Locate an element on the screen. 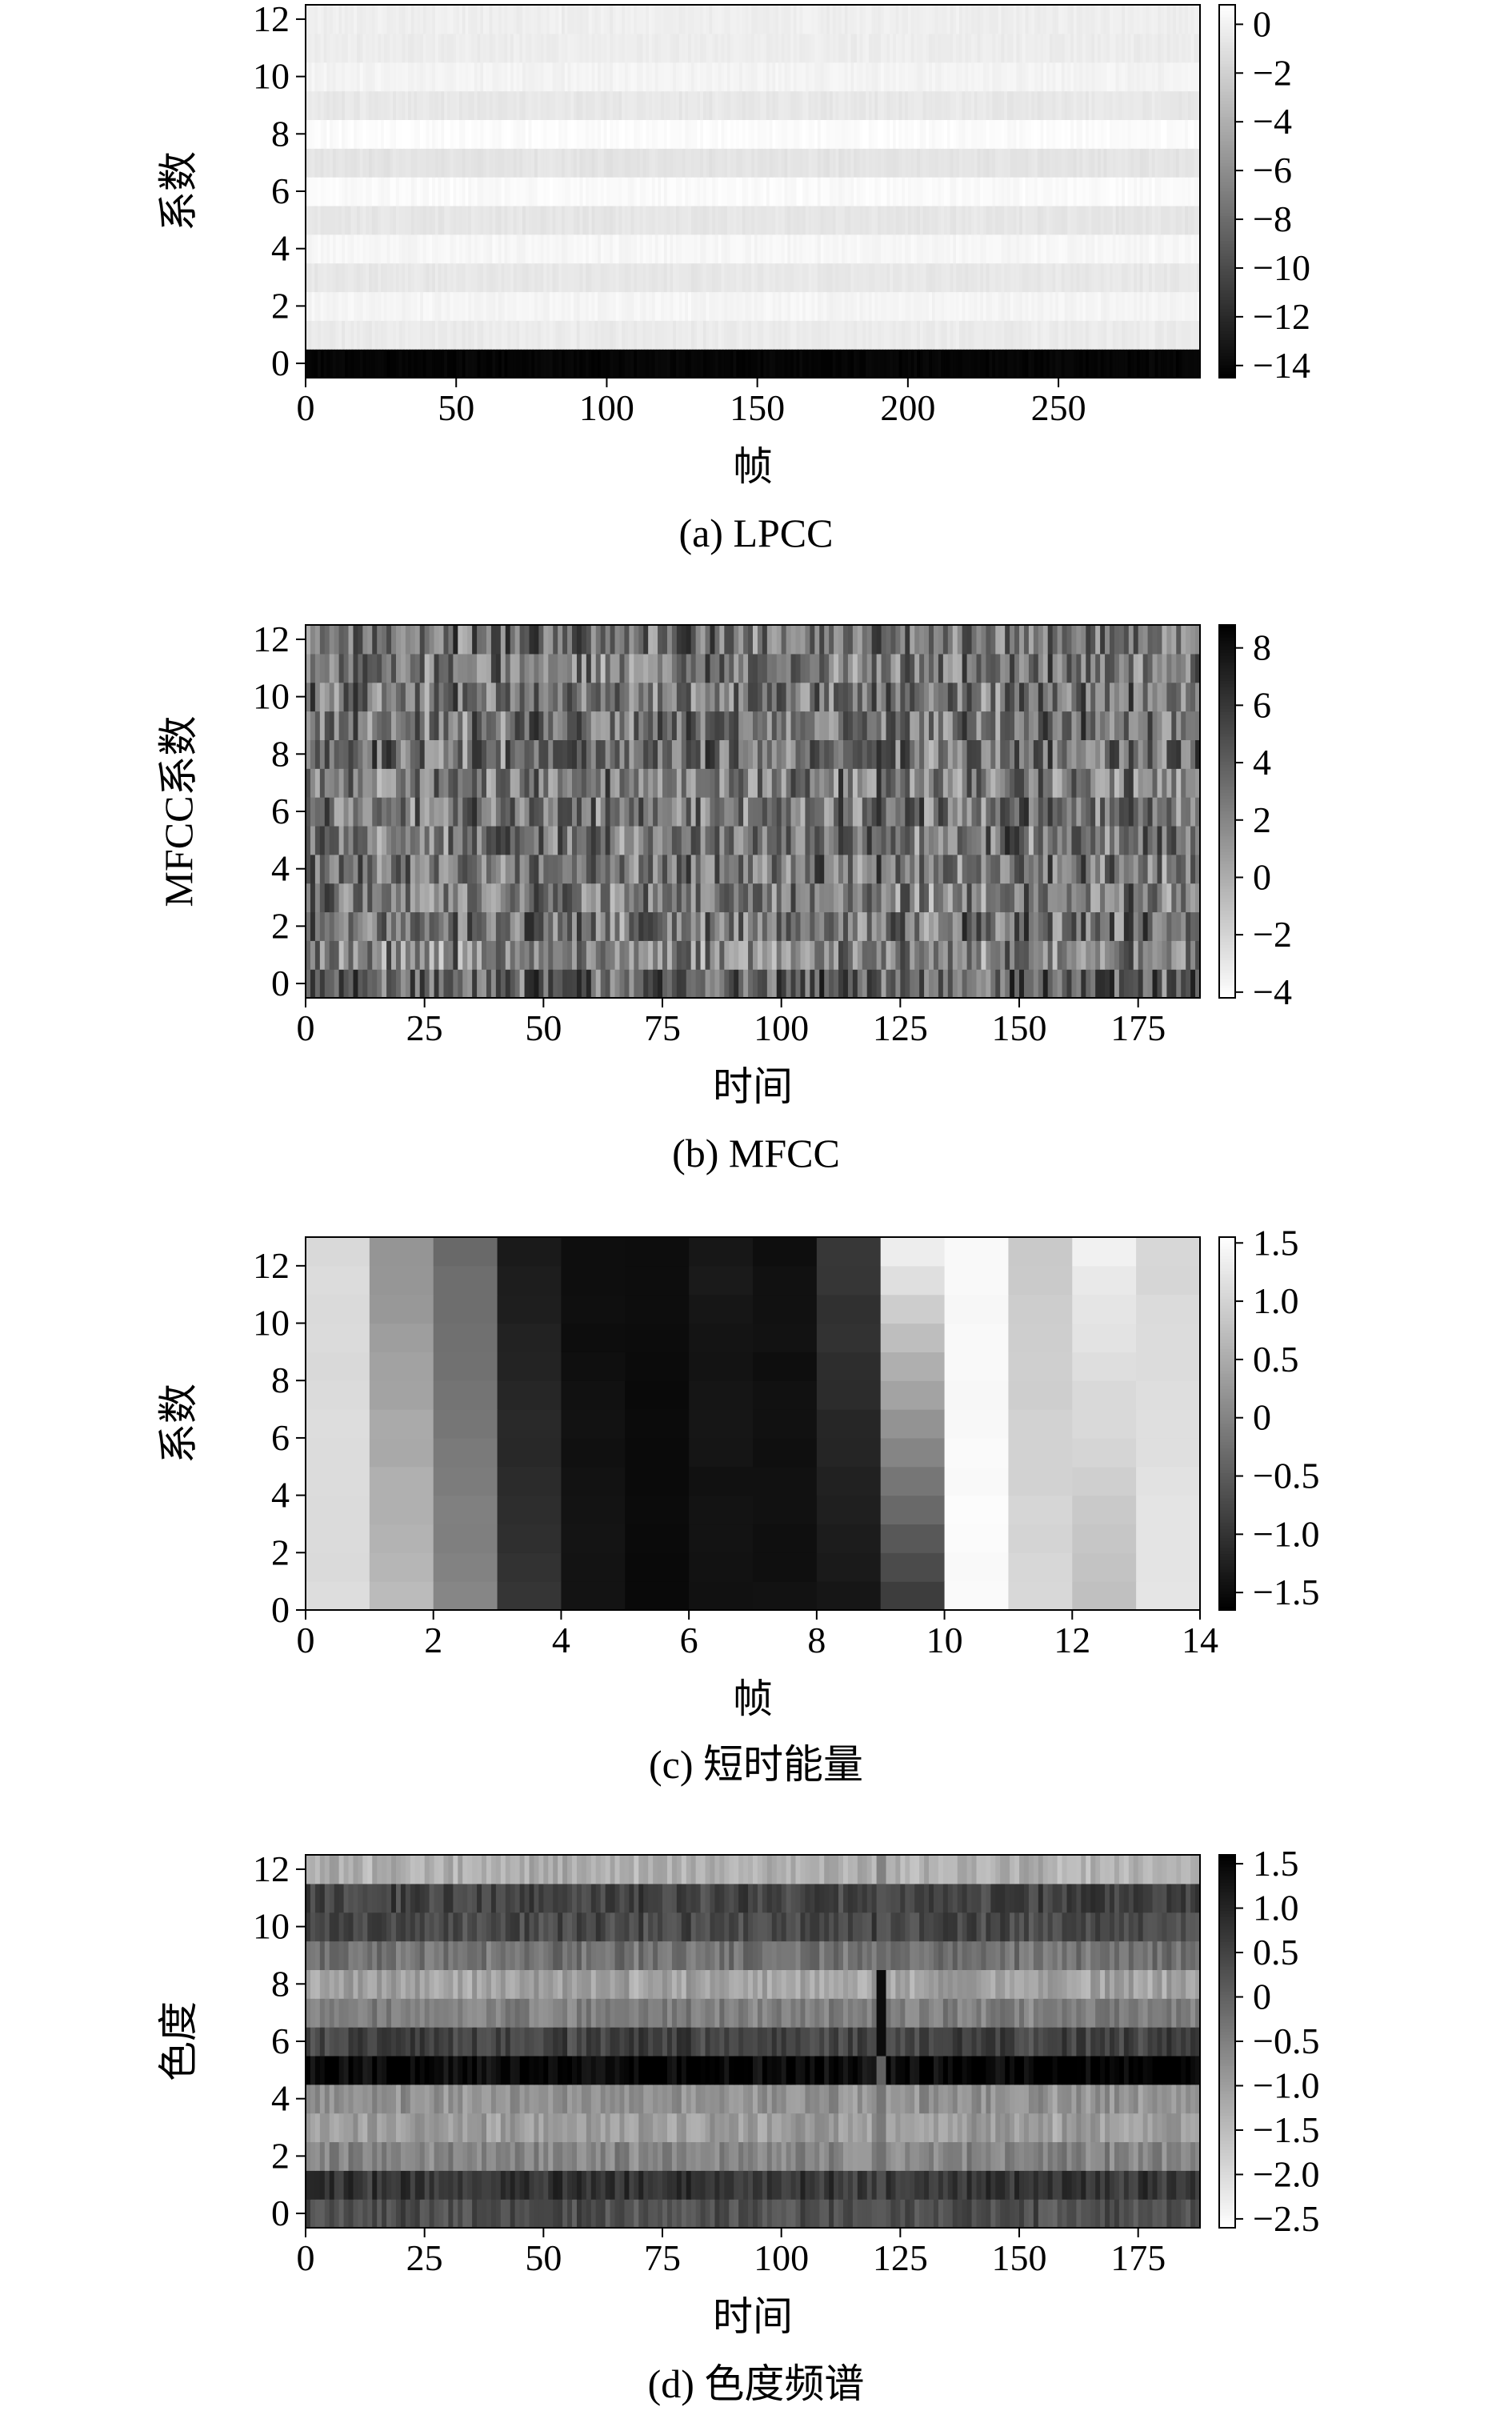 This screenshot has height=2427, width=1512. x-axis-label: 帧 is located at coordinates (753, 466).